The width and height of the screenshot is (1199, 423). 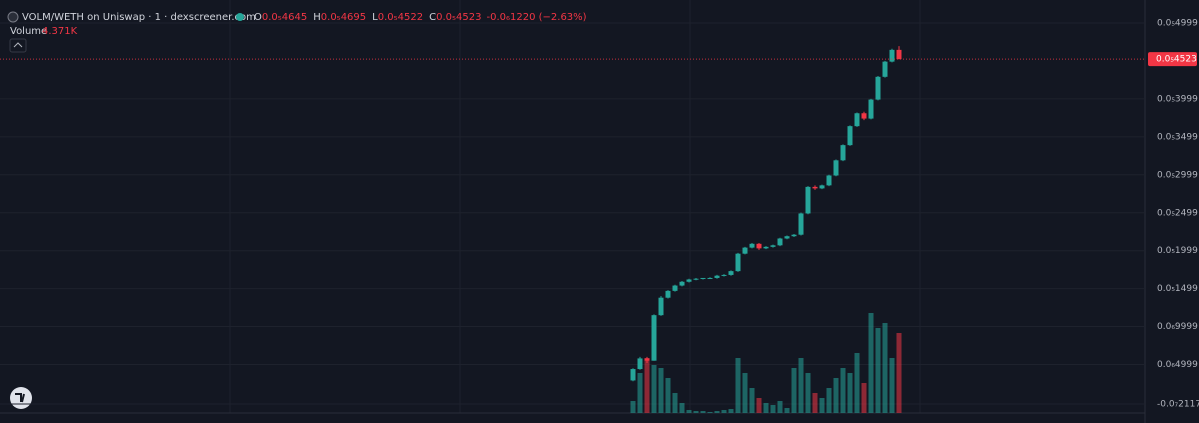 What do you see at coordinates (1177, 23) in the screenshot?
I see `y-tick-label: 0.0₅4999` at bounding box center [1177, 23].